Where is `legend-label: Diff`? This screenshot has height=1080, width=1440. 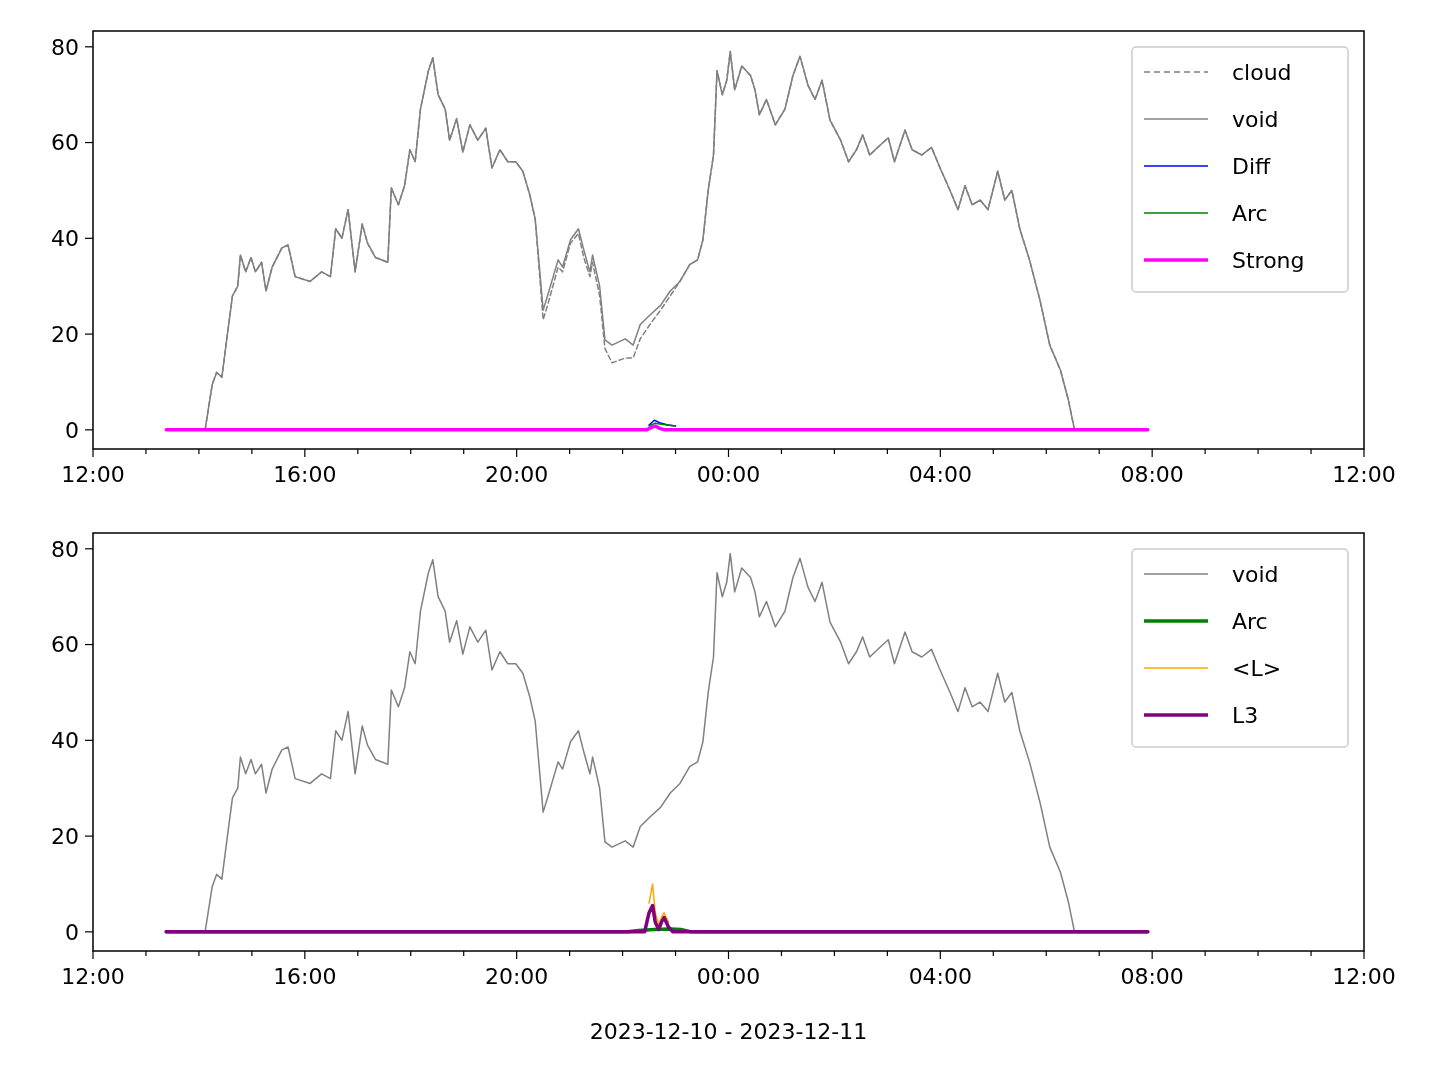 legend-label: Diff is located at coordinates (1252, 166).